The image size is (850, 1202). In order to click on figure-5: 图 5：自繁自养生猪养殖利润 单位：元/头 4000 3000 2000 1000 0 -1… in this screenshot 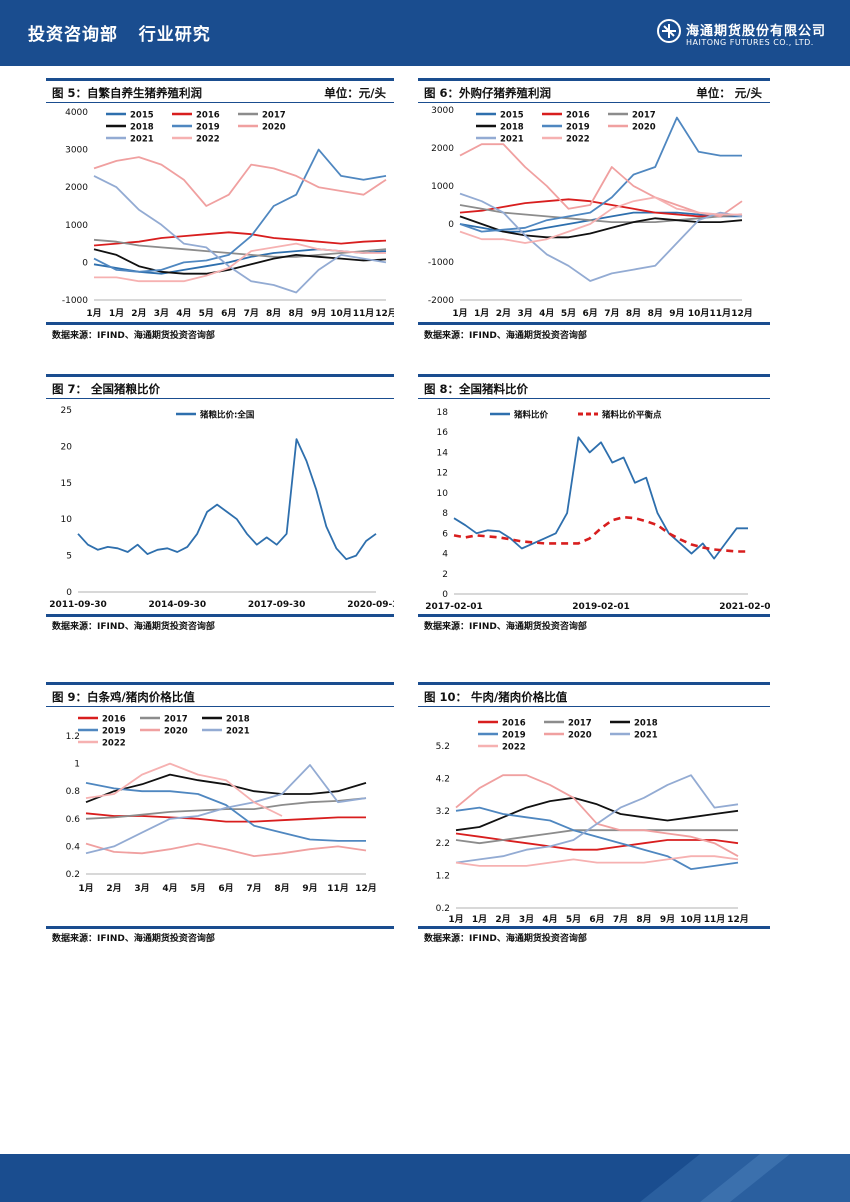, I will do `click(220, 213)`.